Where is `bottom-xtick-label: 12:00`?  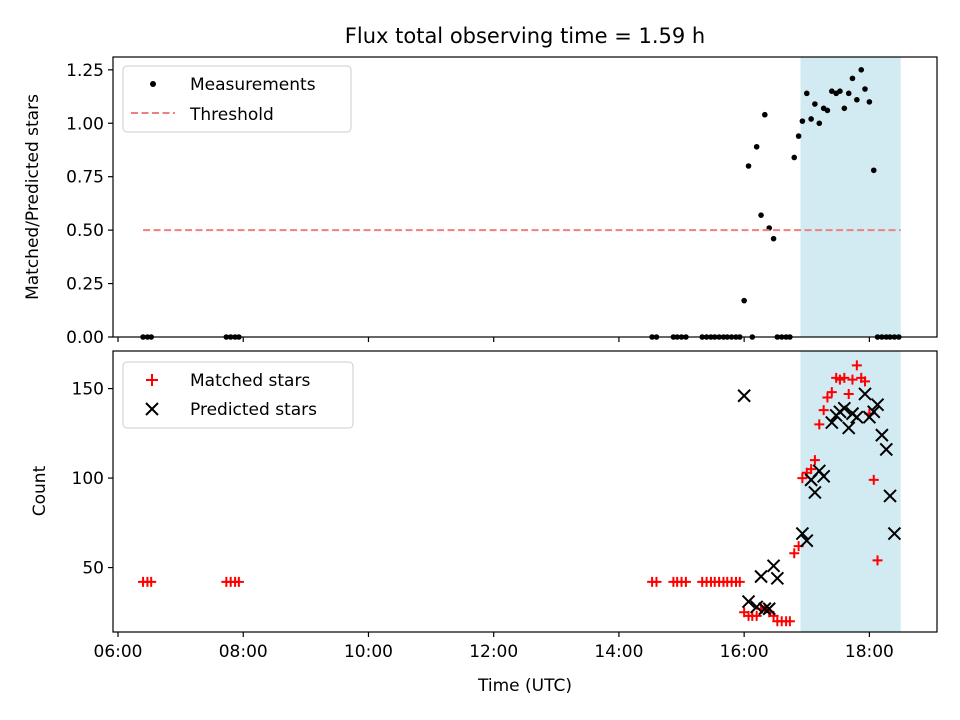
bottom-xtick-label: 12:00 is located at coordinates (493, 652).